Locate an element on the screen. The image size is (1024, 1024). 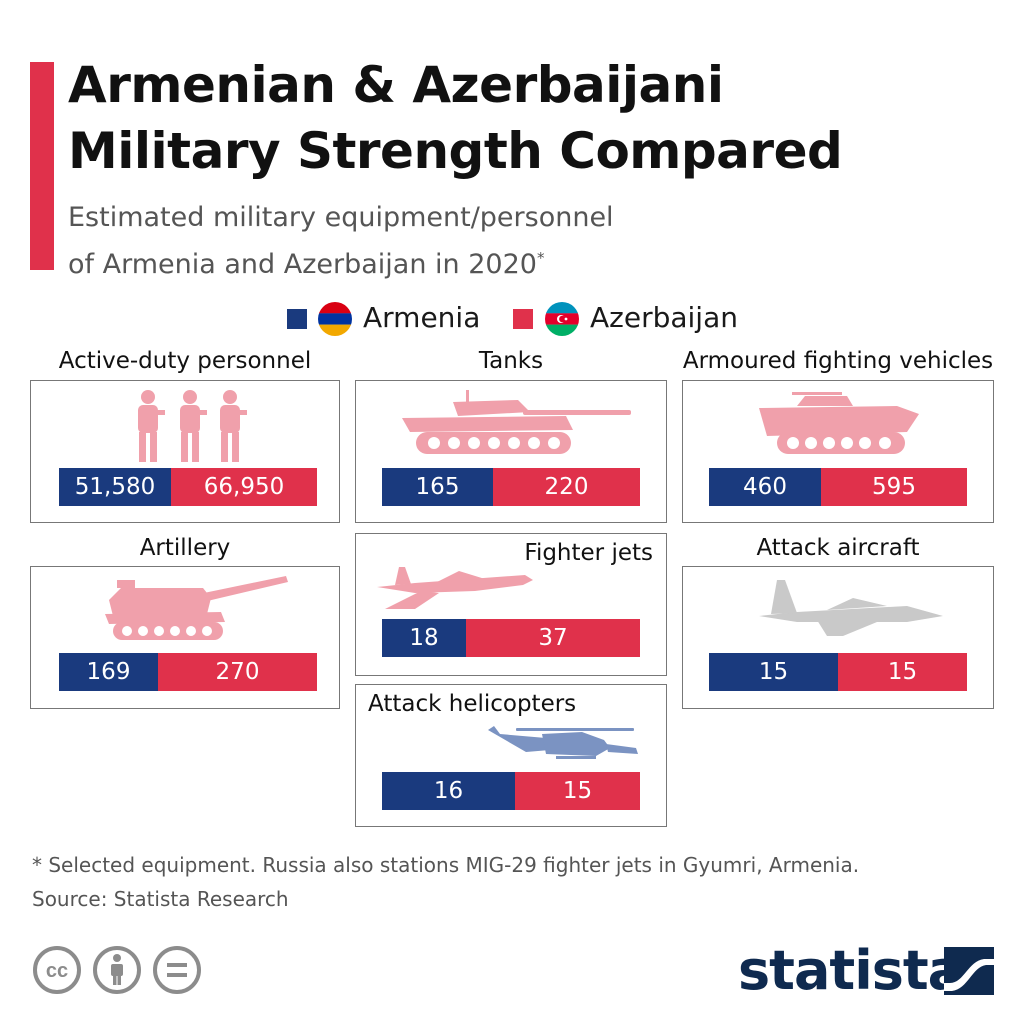
bar-personnel: 51,580 66,950 is located at coordinates (188, 487).